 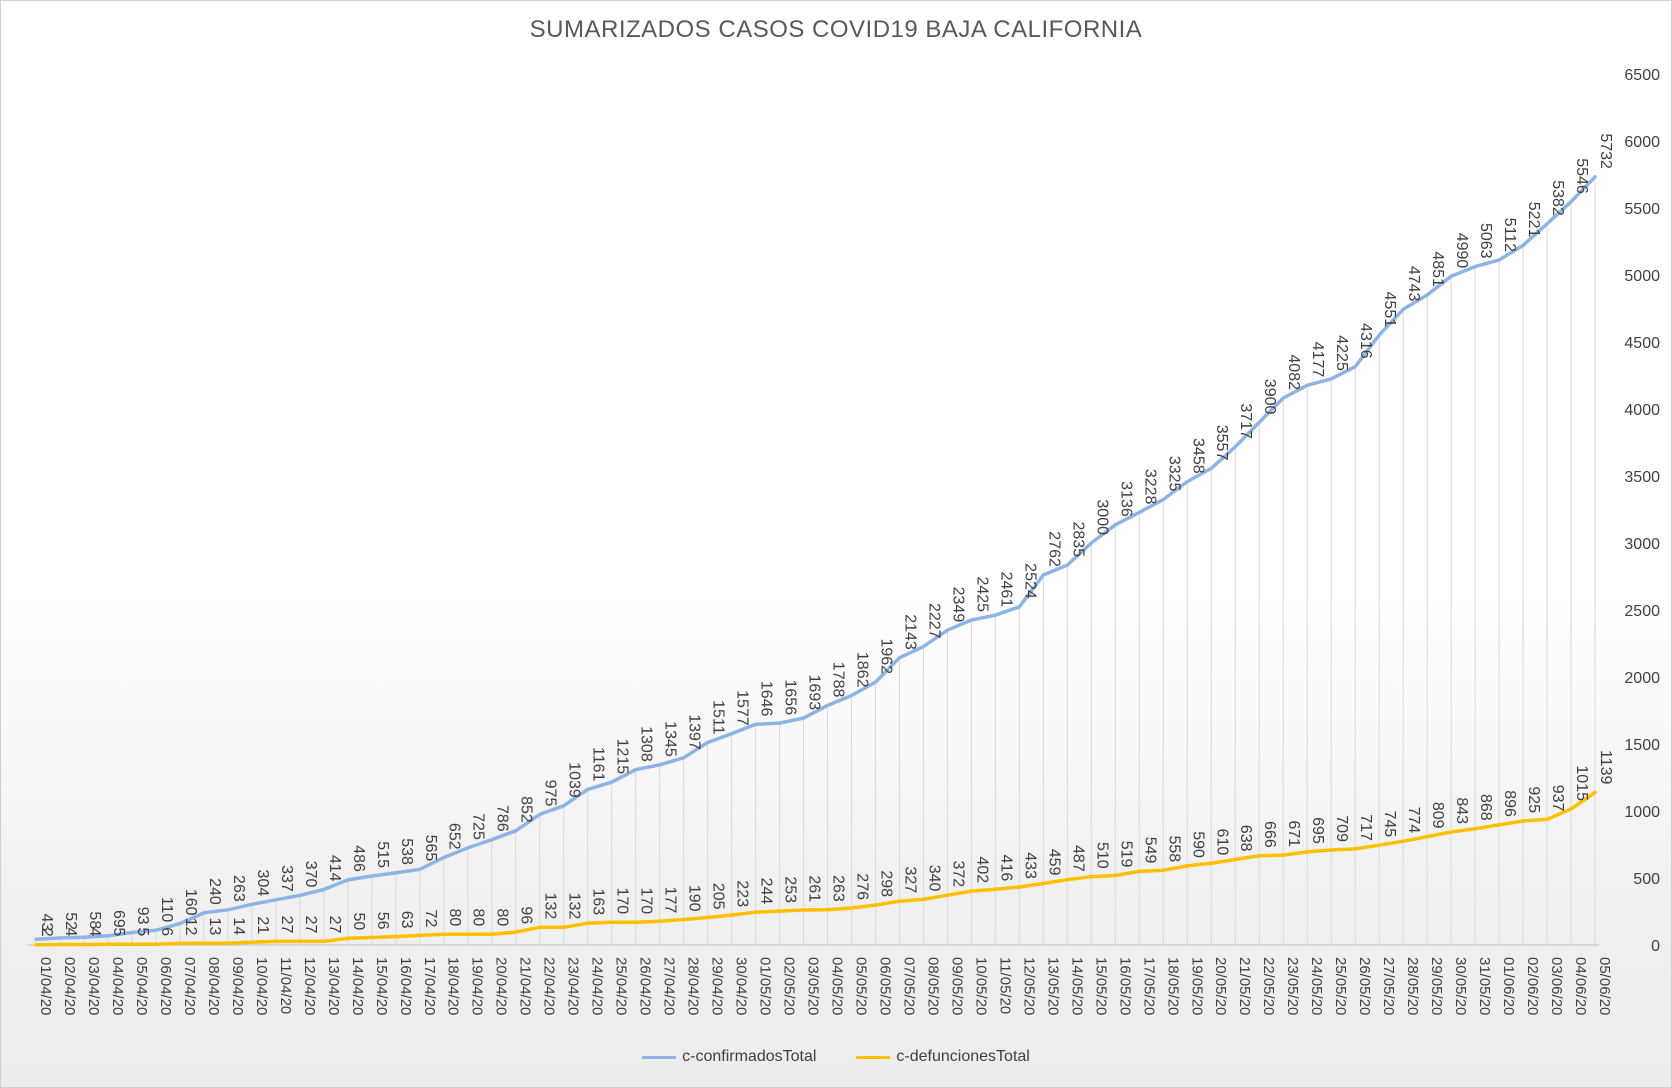 What do you see at coordinates (956, 986) in the screenshot?
I see `x-tick-label: 09/05/20` at bounding box center [956, 986].